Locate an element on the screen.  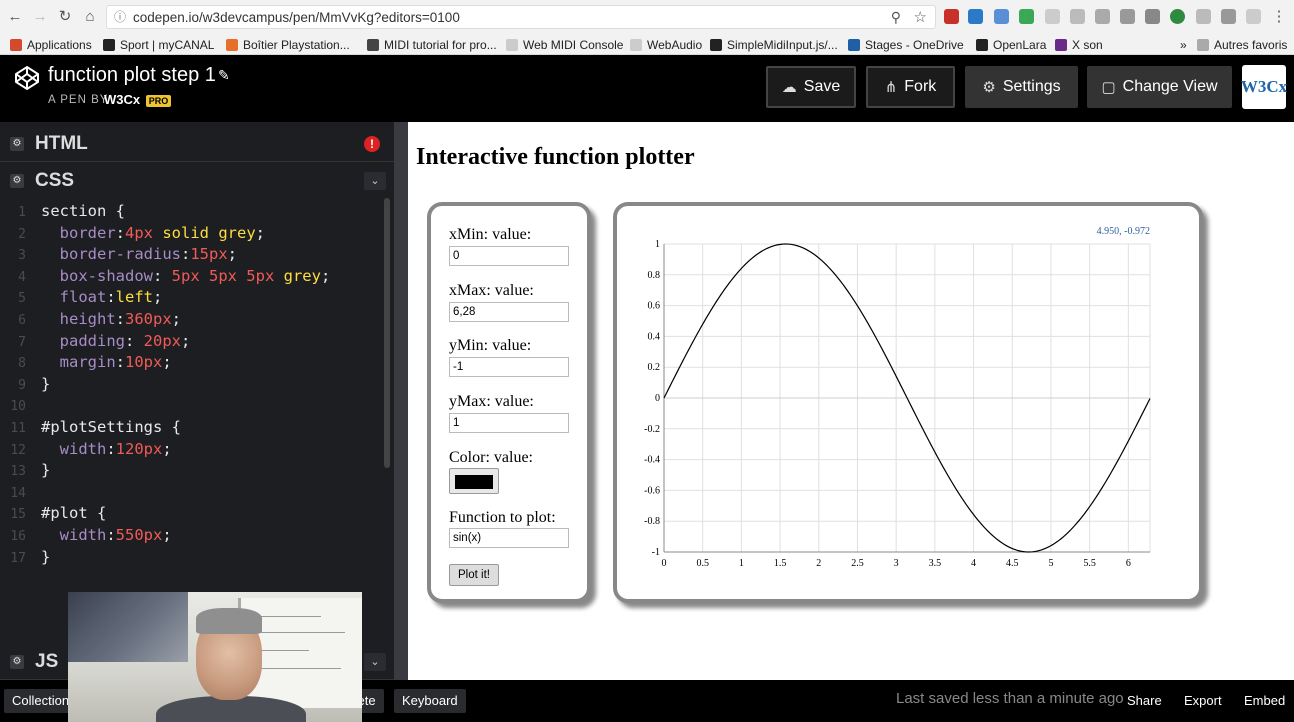
bookmark-item: Web MIDI Console is located at coordinates (564, 44).